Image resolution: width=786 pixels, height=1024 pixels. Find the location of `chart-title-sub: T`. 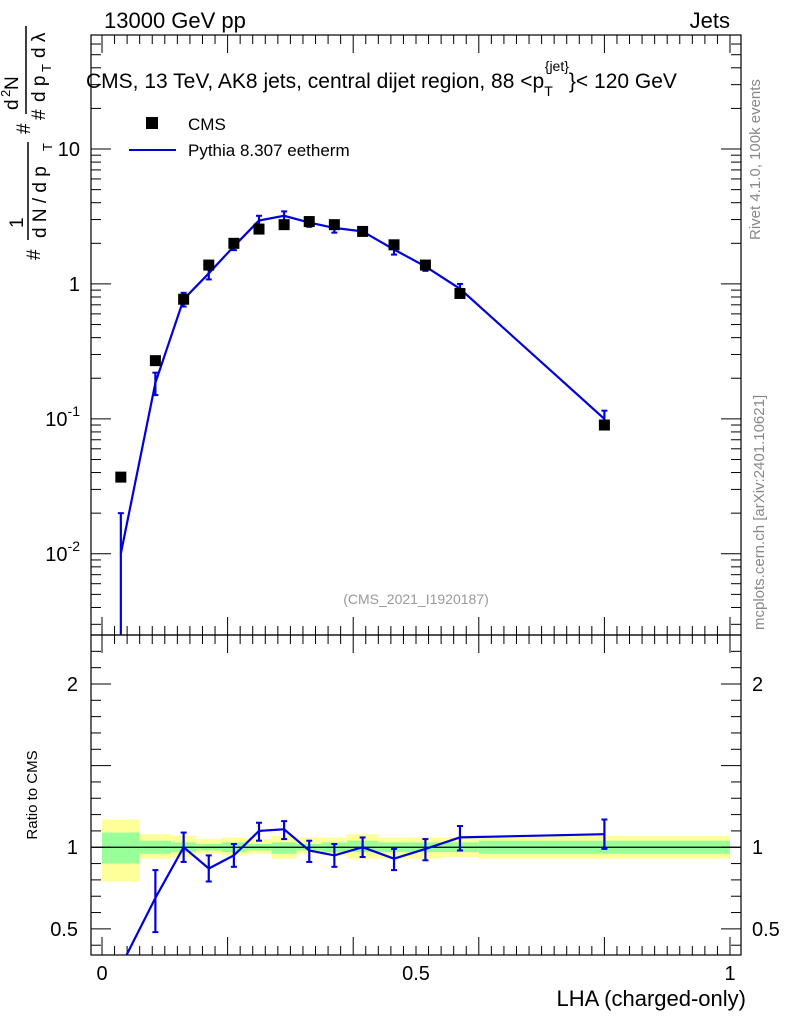

chart-title-sub: T is located at coordinates (548, 91).